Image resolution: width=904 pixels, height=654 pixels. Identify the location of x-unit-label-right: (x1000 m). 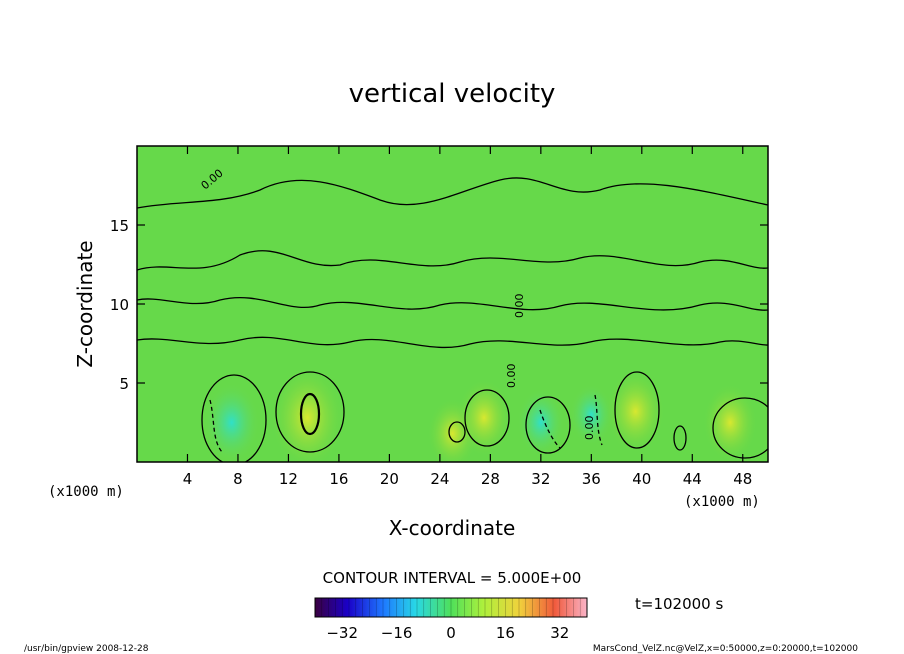
(722, 502).